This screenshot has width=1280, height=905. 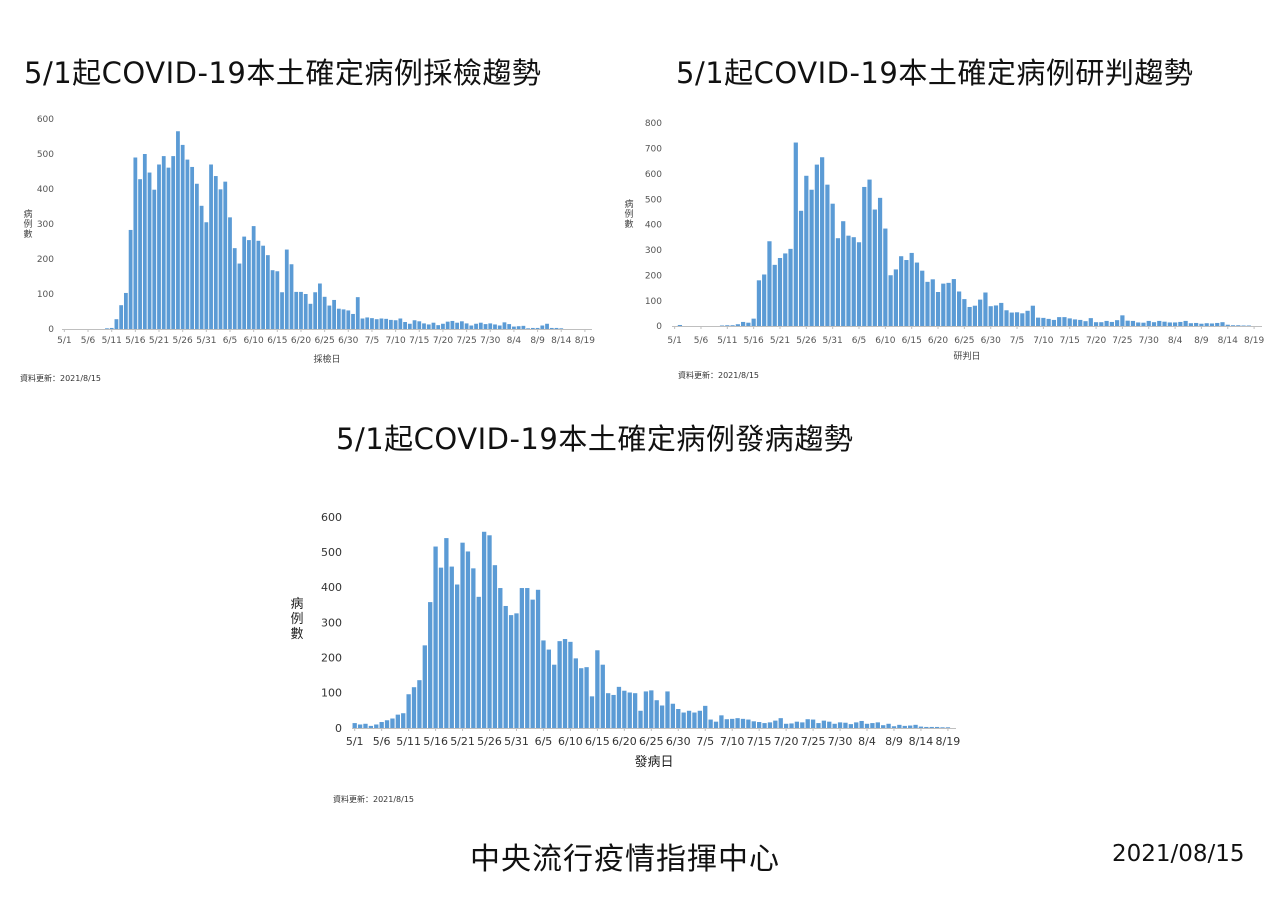 What do you see at coordinates (1254, 341) in the screenshot?
I see `x-tick-label: 8/19` at bounding box center [1254, 341].